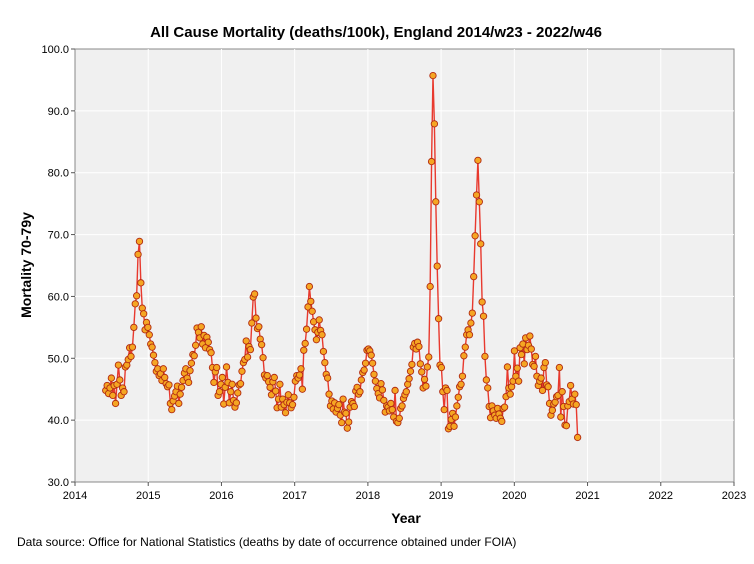 This screenshot has height=564, width=754. What do you see at coordinates (294, 496) in the screenshot?
I see `x-tick-label: 2017` at bounding box center [294, 496].